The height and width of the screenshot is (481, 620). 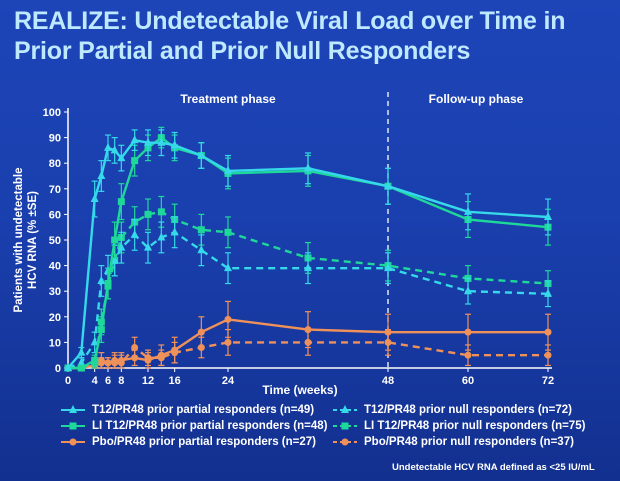 What do you see at coordinates (203, 410) in the screenshot?
I see `legend-label: T12/PR48 prior partial responders (n=49)` at bounding box center [203, 410].